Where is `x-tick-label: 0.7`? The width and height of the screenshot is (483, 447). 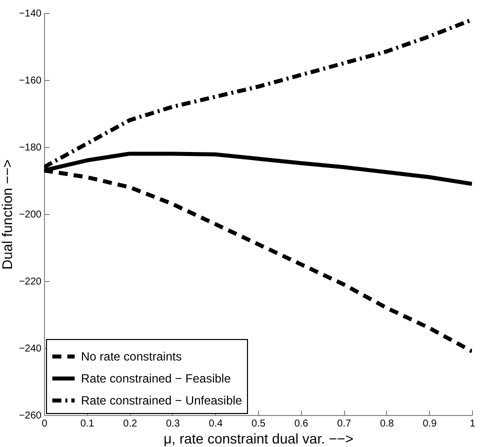
x-tick-label: 0.7 is located at coordinates (344, 424).